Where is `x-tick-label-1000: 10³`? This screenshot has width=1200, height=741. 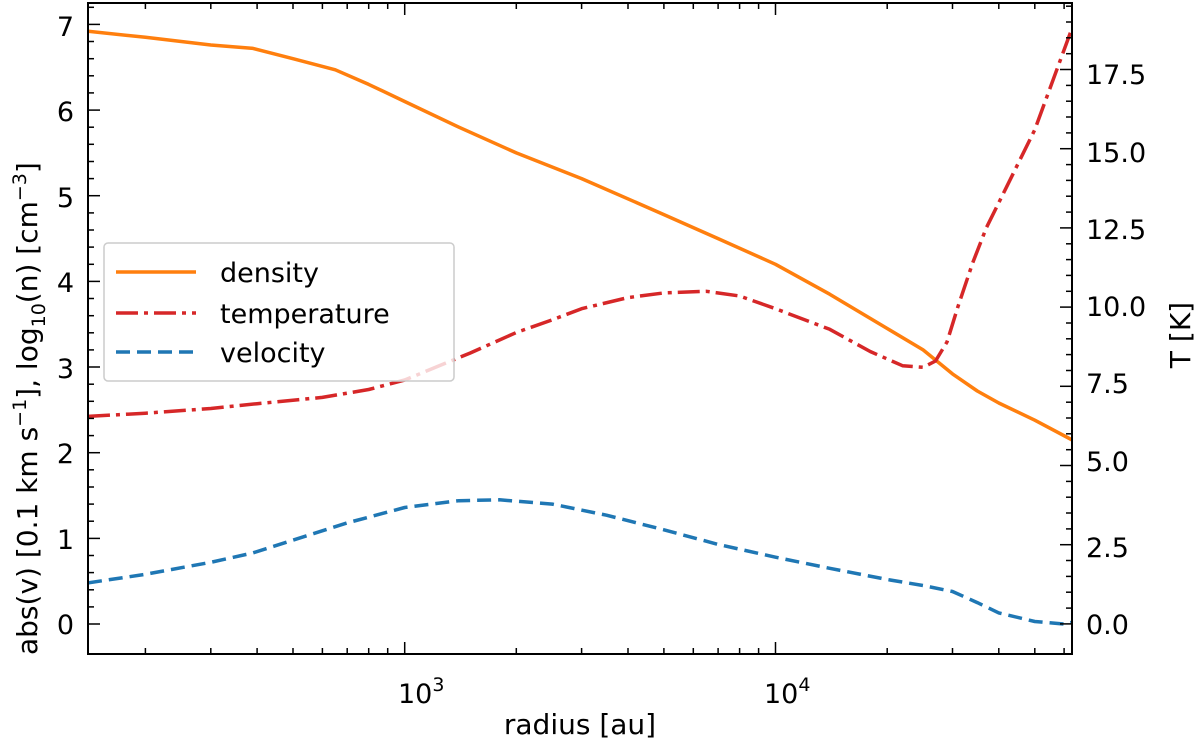 x-tick-label-1000: 10³ is located at coordinates (421, 692).